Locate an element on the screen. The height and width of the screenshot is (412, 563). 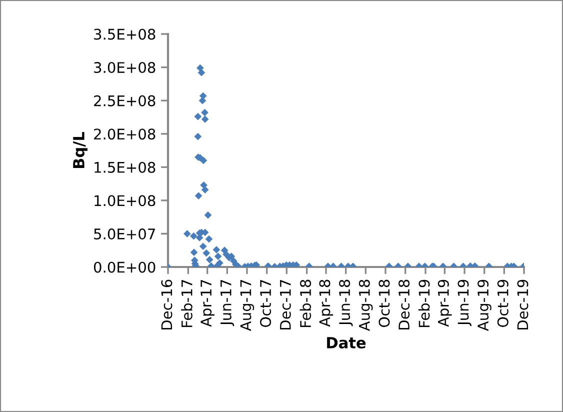
x-tick-label: Apr-17 is located at coordinates (207, 303).